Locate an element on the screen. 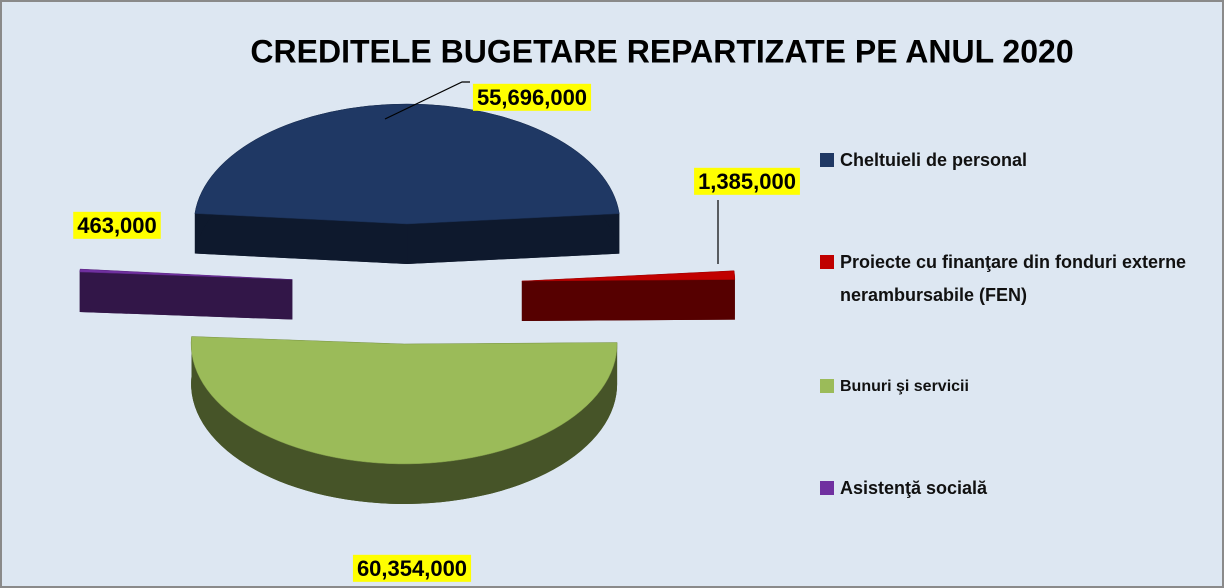  data-label: 55,696,000 is located at coordinates (532, 97).